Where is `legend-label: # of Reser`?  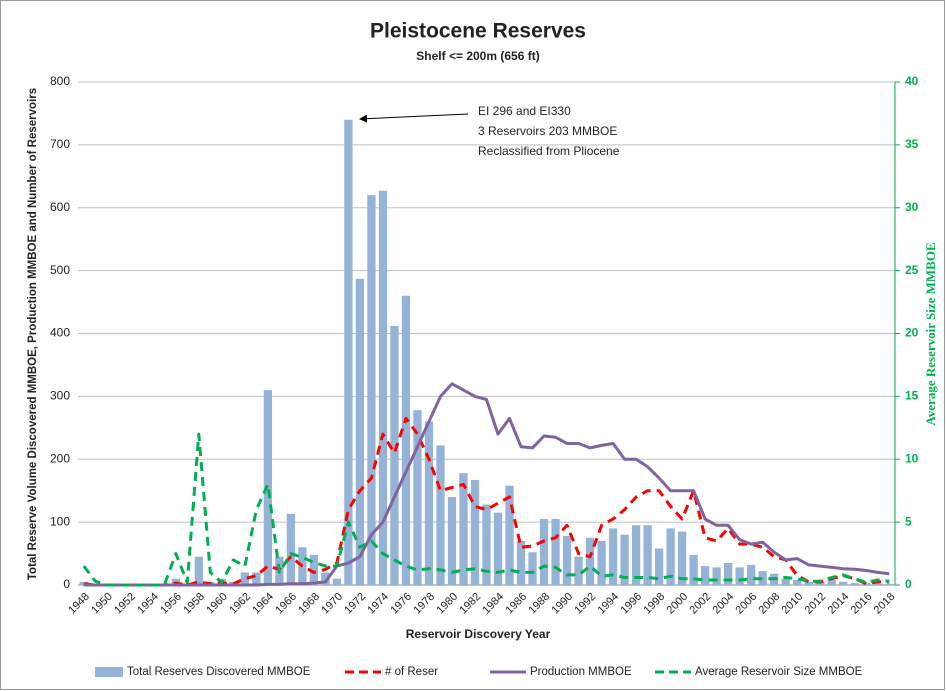 legend-label: # of Reser is located at coordinates (411, 672).